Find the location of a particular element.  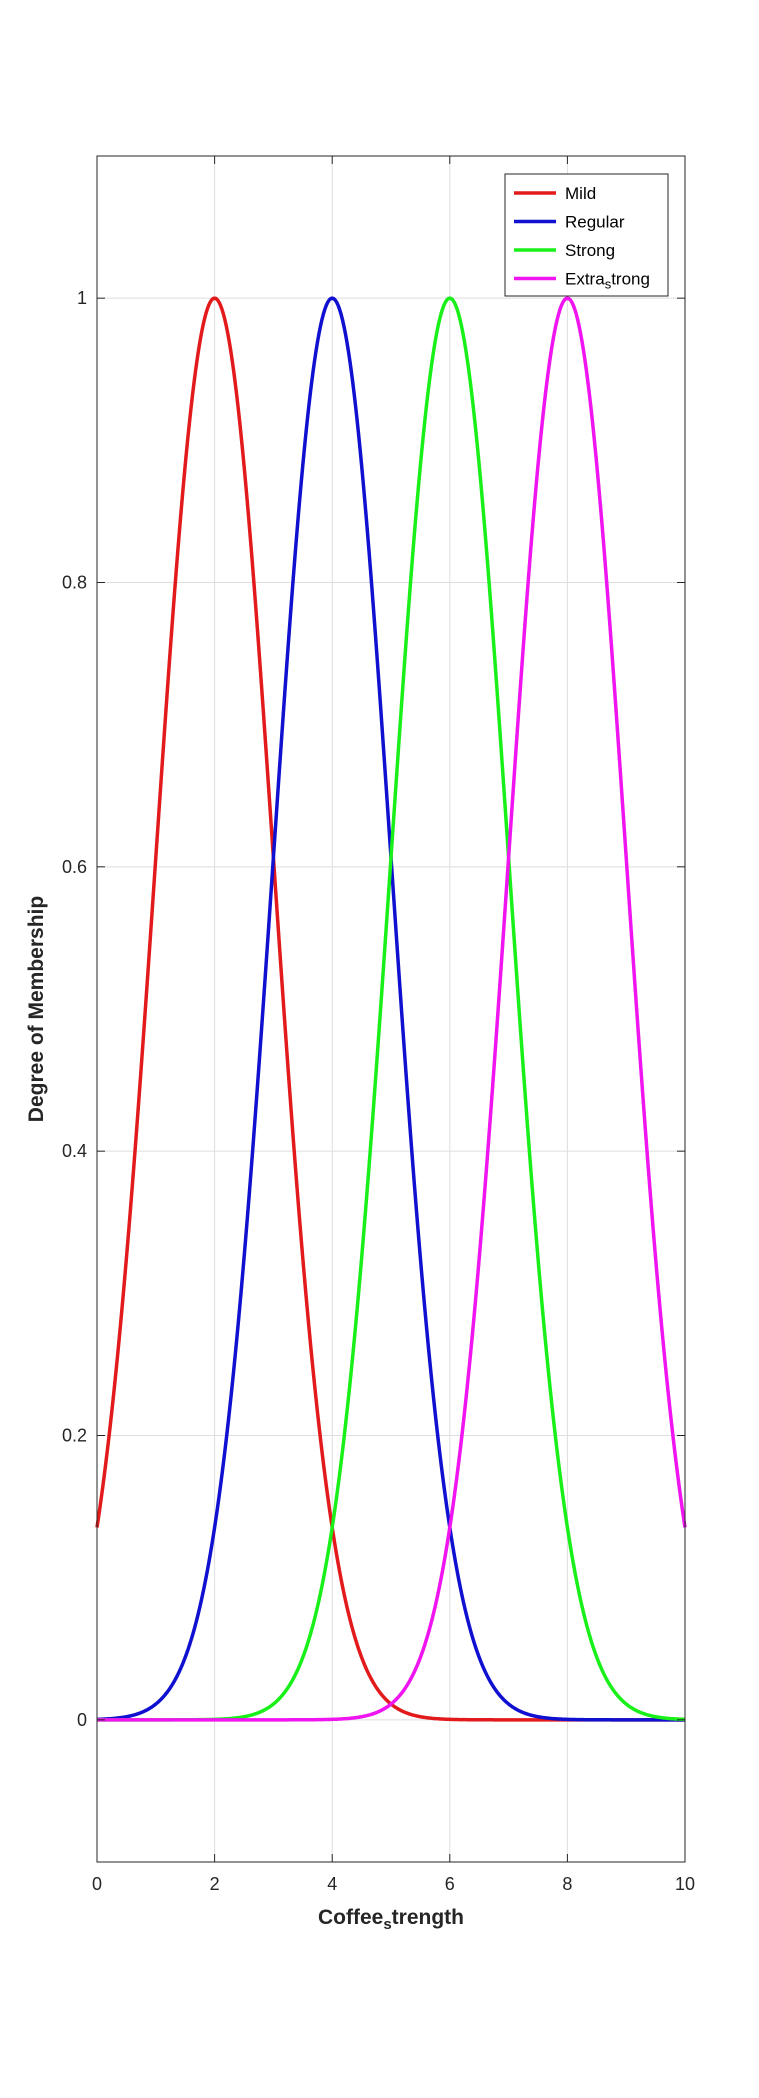

legend-label-main: Strong is located at coordinates (590, 250).